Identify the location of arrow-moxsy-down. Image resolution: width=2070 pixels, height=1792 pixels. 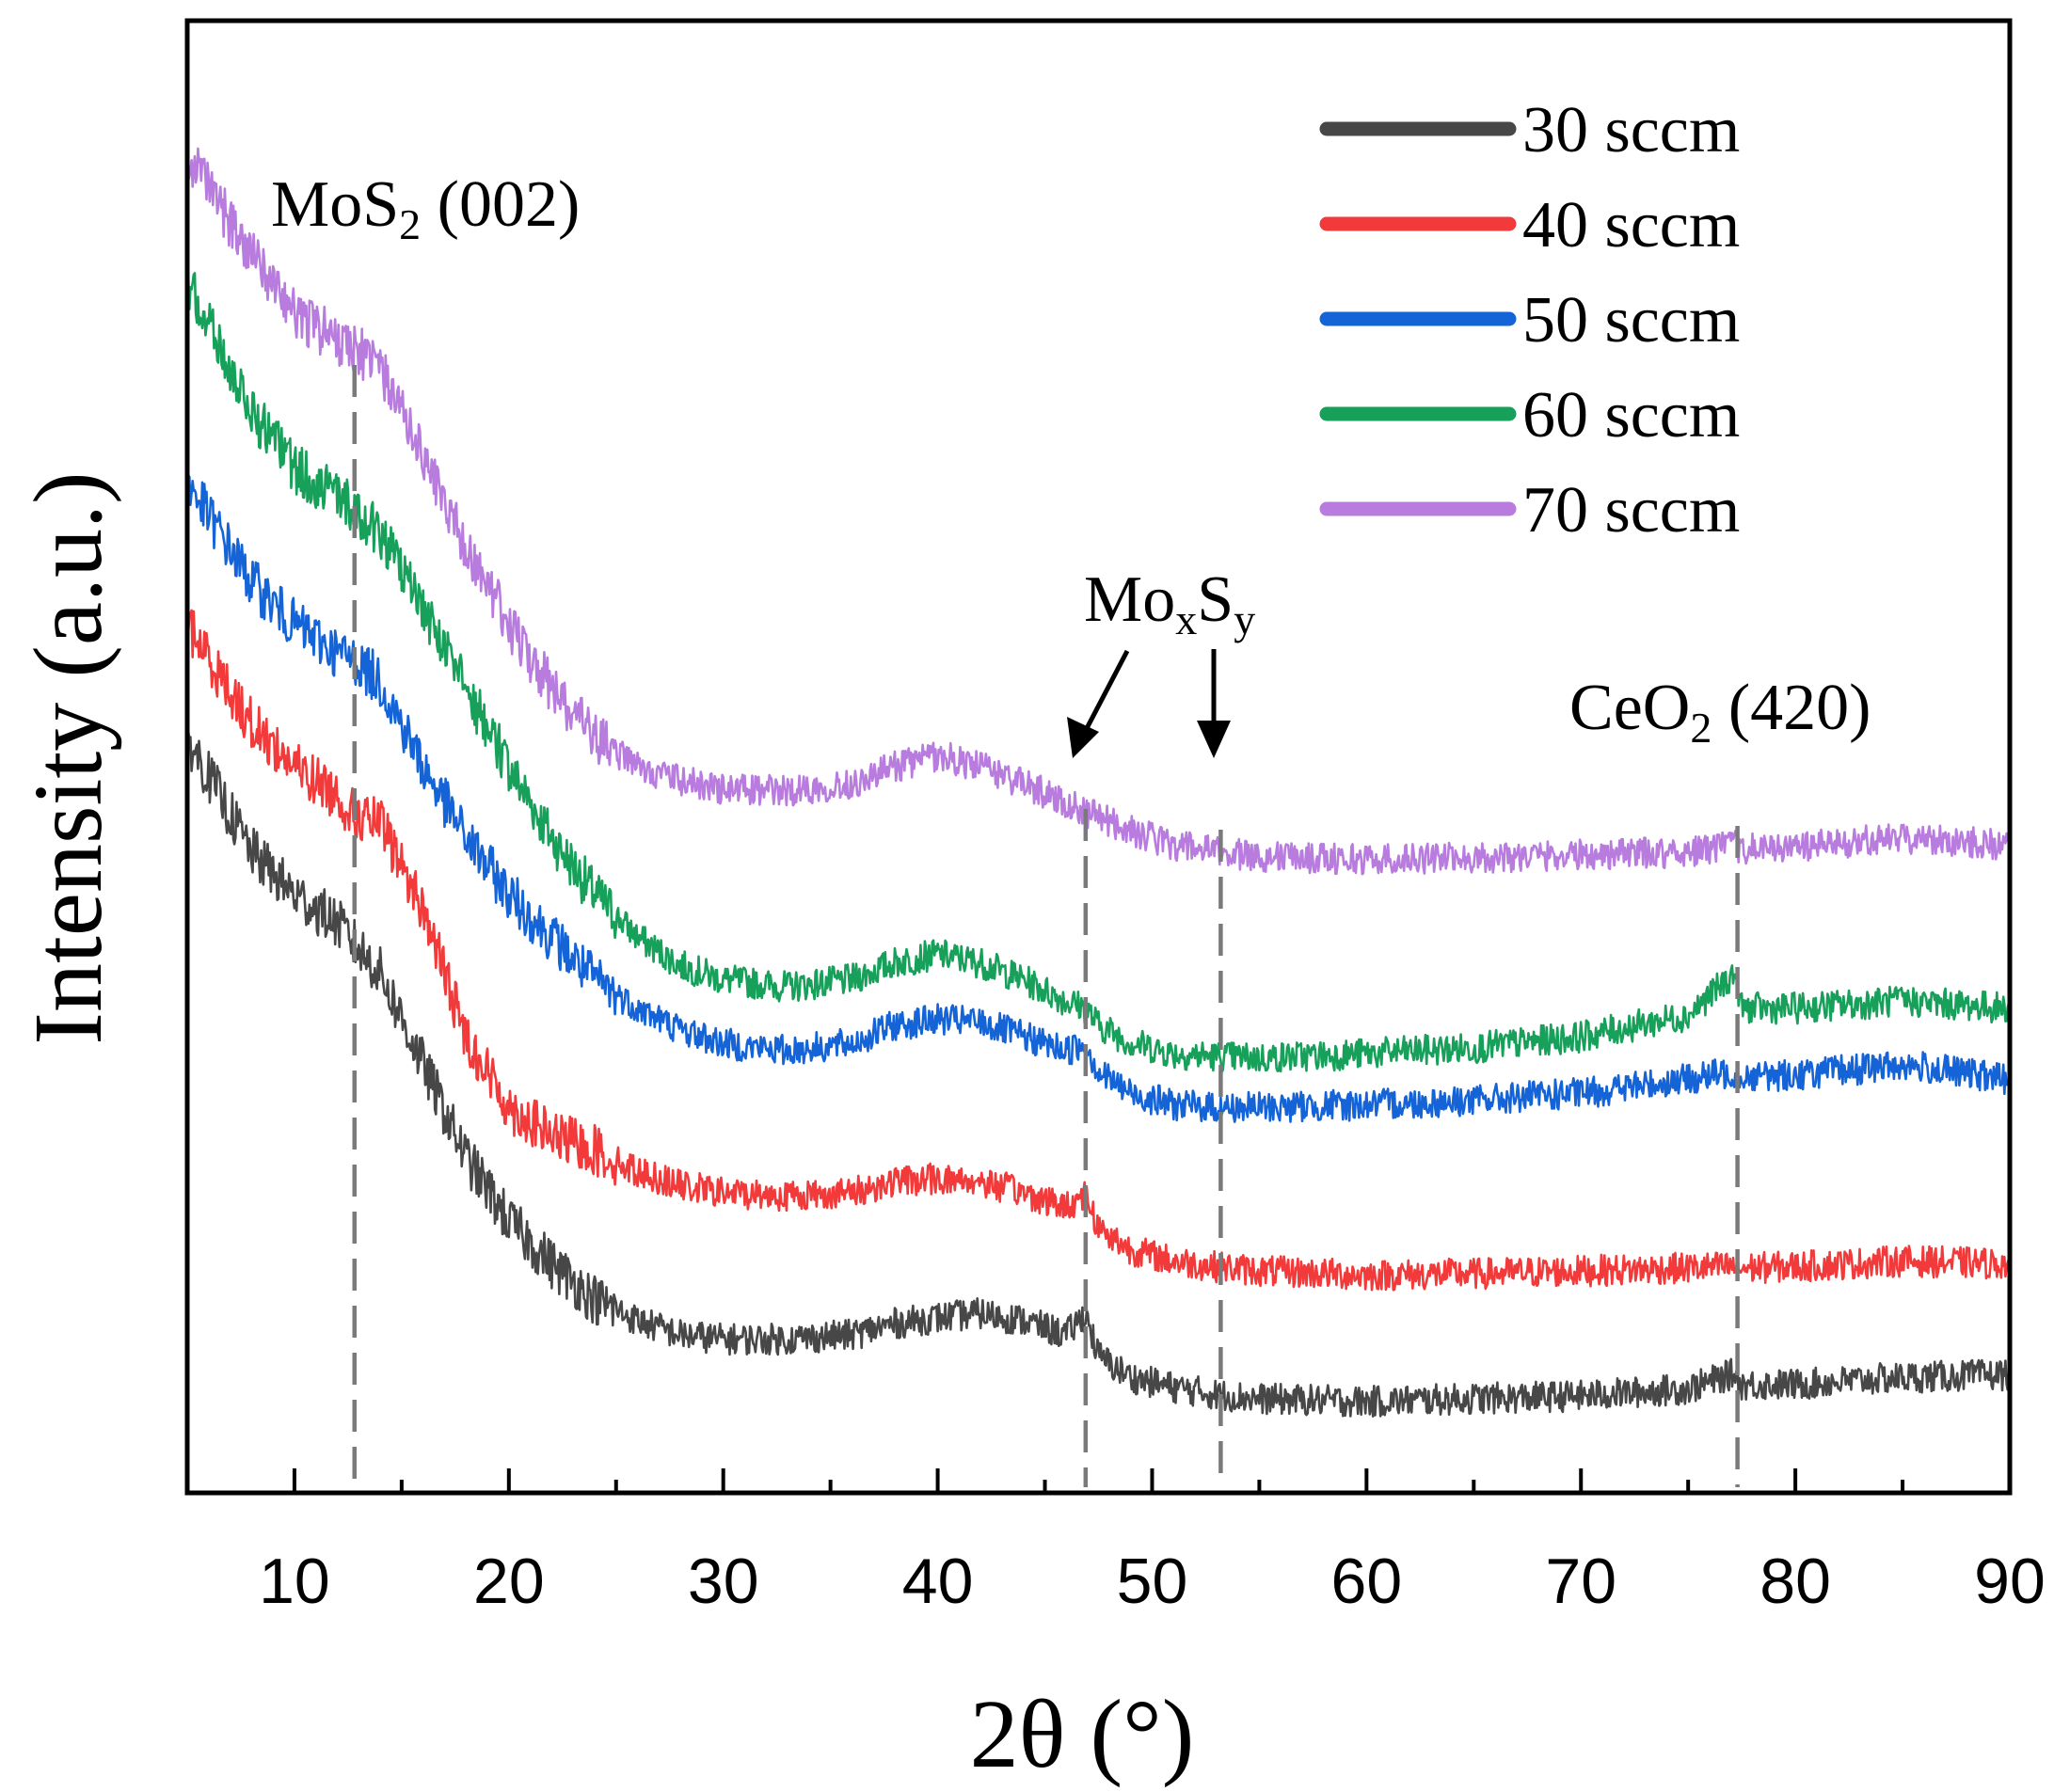
(1214, 704).